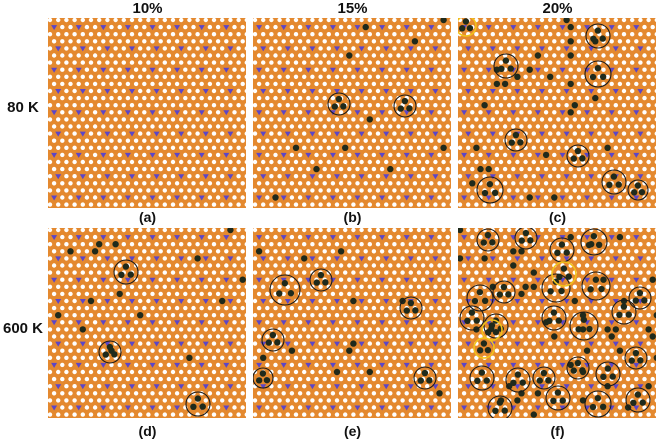  I want to click on lattice-image-b, so click(352, 113).